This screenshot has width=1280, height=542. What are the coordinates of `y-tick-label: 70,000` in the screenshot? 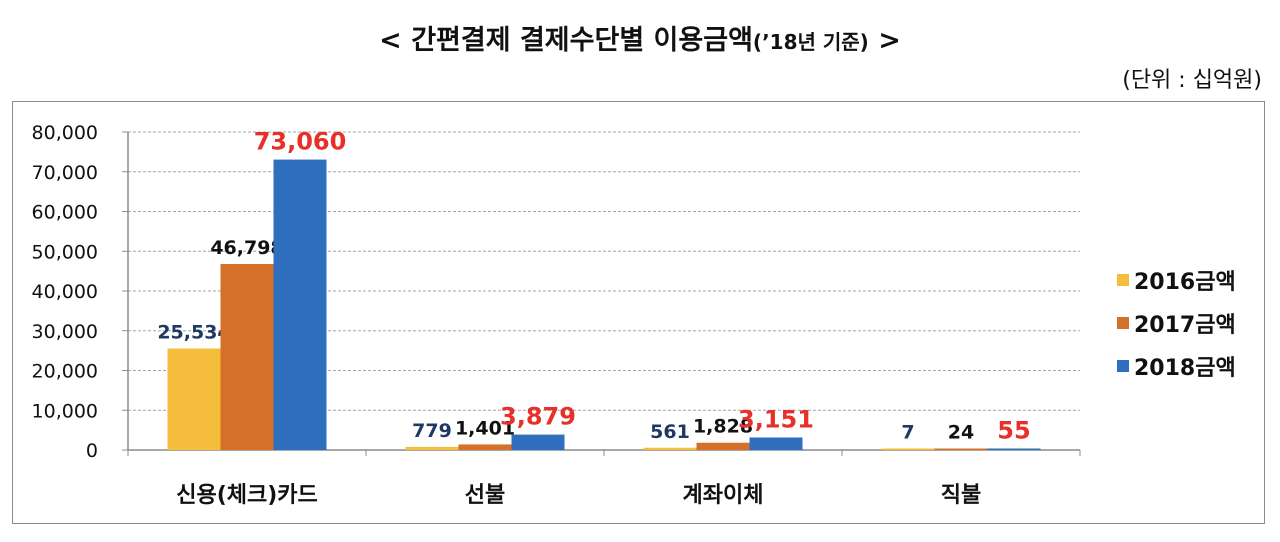 It's located at (65, 173).